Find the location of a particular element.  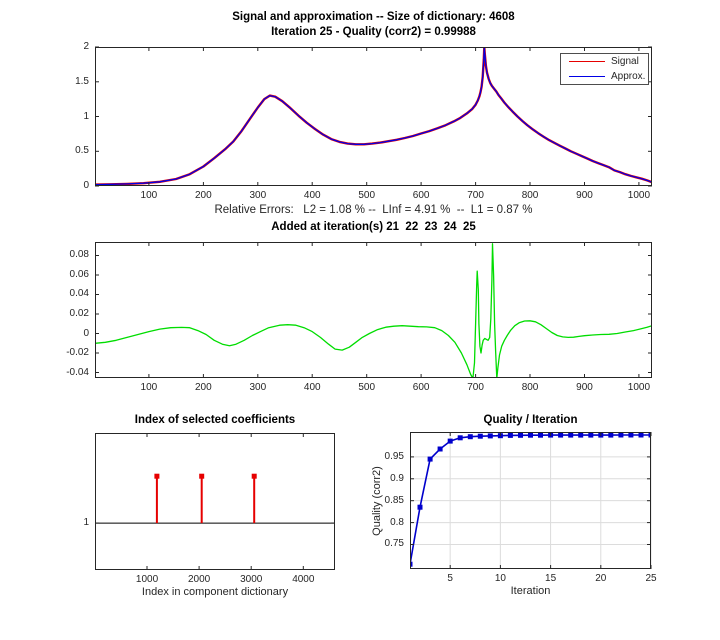

x-tick-label: 25 is located at coordinates (651, 578).